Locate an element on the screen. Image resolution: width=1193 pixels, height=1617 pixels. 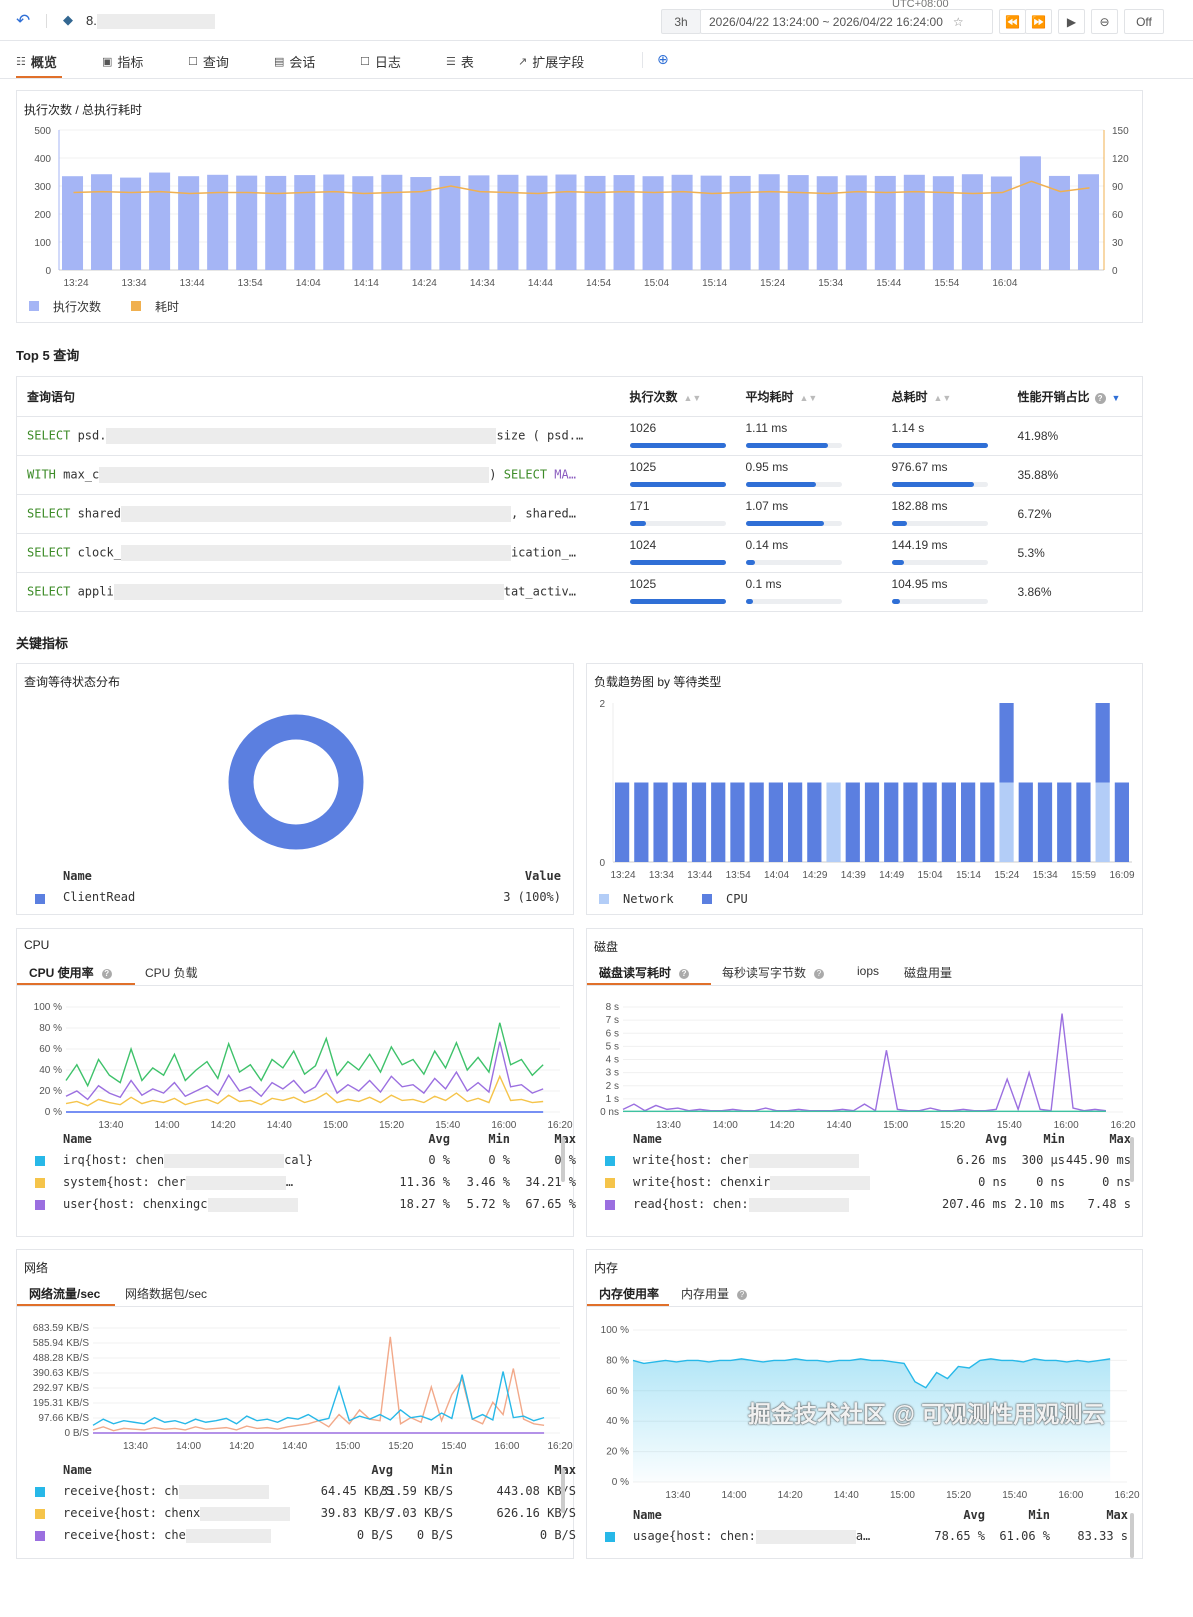
legend-series-name: write{host: chenxir is located at coordinates (752, 1182).